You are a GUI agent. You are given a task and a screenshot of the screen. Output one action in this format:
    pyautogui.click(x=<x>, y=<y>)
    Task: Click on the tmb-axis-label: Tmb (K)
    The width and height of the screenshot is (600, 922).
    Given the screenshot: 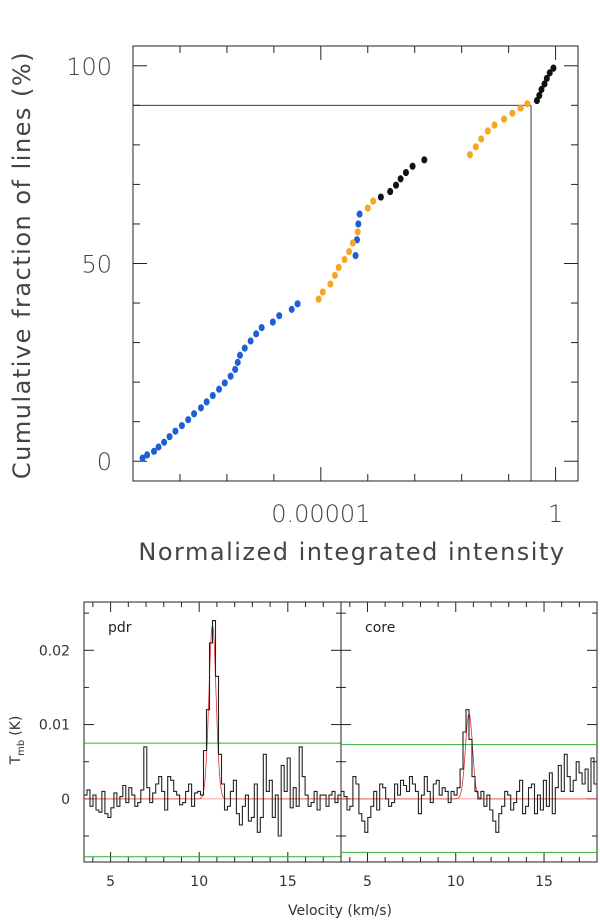 What is the action you would take?
    pyautogui.click(x=17, y=741)
    